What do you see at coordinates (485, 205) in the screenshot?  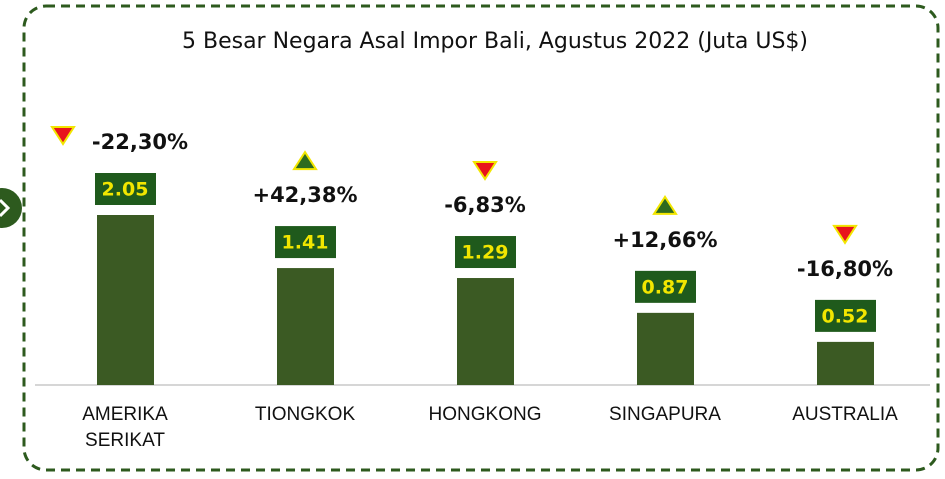 I see `change-label: -6,83%` at bounding box center [485, 205].